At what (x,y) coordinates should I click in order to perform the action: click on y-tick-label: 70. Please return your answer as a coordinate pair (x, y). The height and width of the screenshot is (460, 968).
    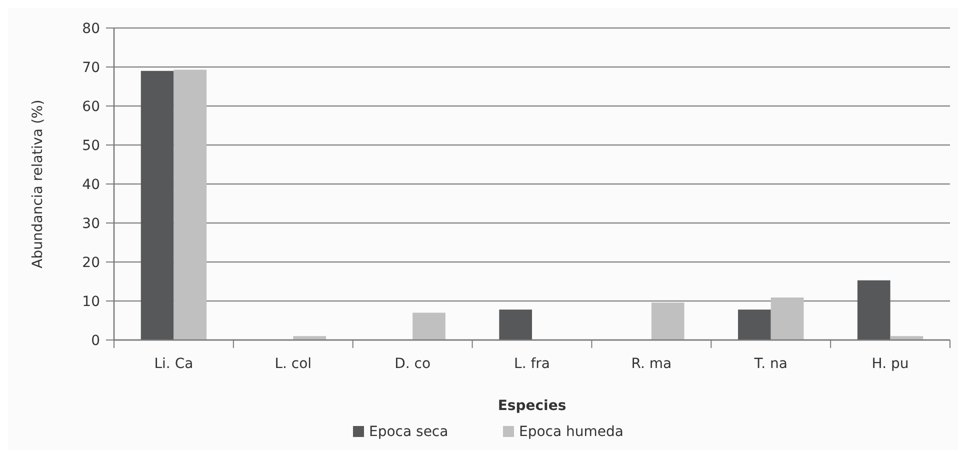
    Looking at the image, I should click on (91, 68).